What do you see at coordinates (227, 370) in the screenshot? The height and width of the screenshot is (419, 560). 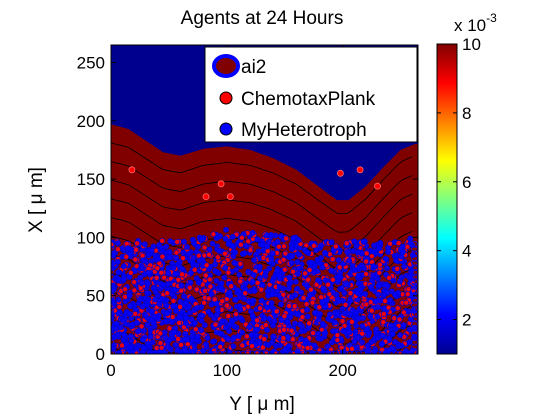 I see `x-tick-label: 100` at bounding box center [227, 370].